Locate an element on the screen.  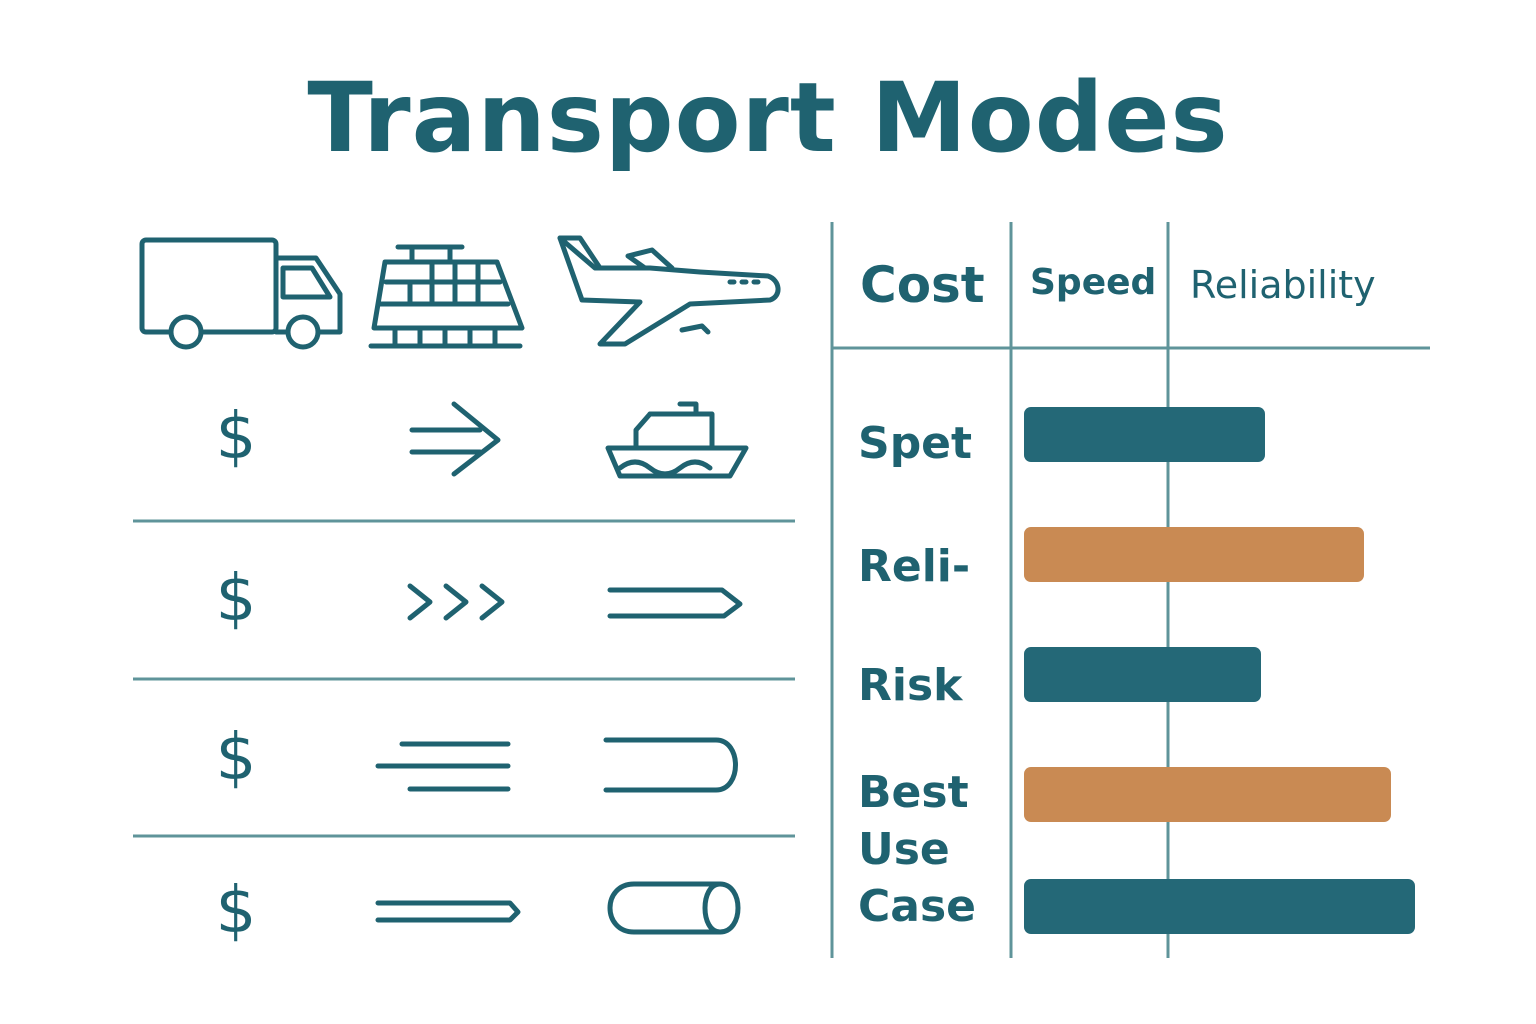
ship-icon is located at coordinates (677, 440).